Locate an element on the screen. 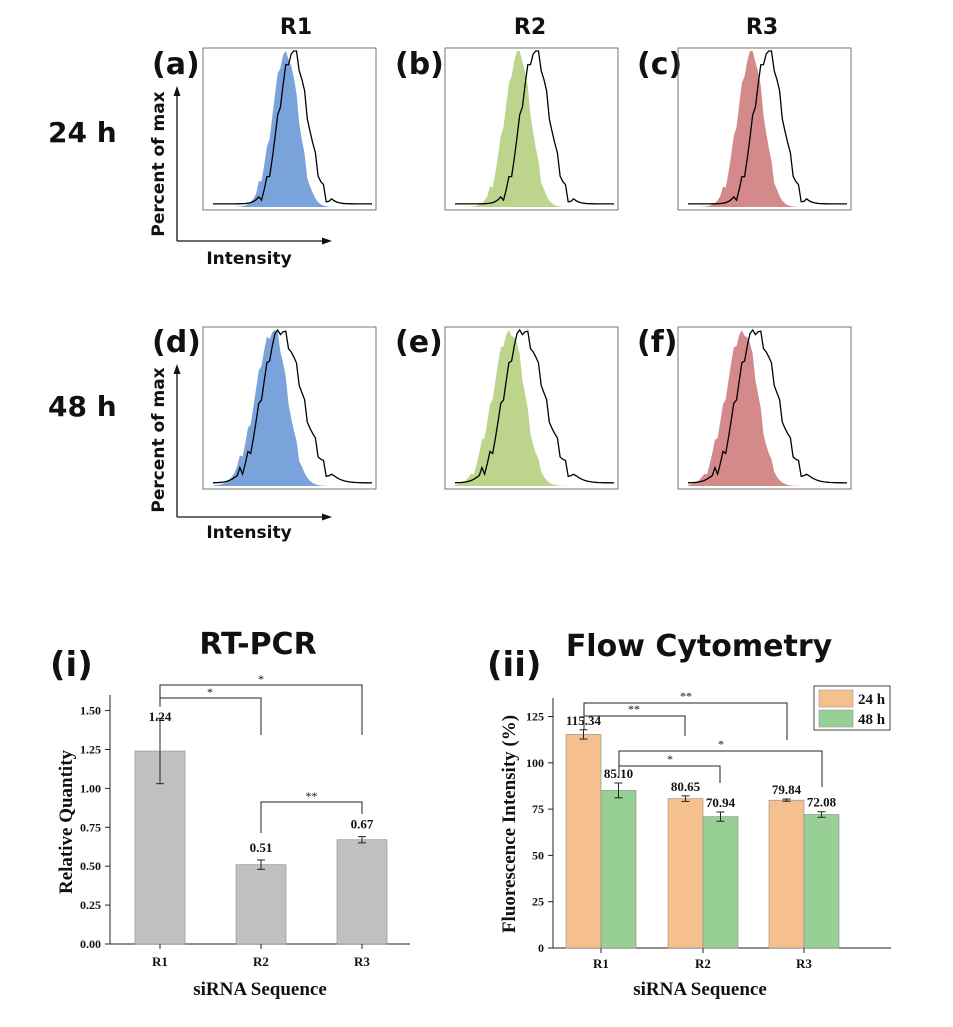 The height and width of the screenshot is (1027, 953). chart-ii-ytick-label: 125 is located at coordinates (535, 717).